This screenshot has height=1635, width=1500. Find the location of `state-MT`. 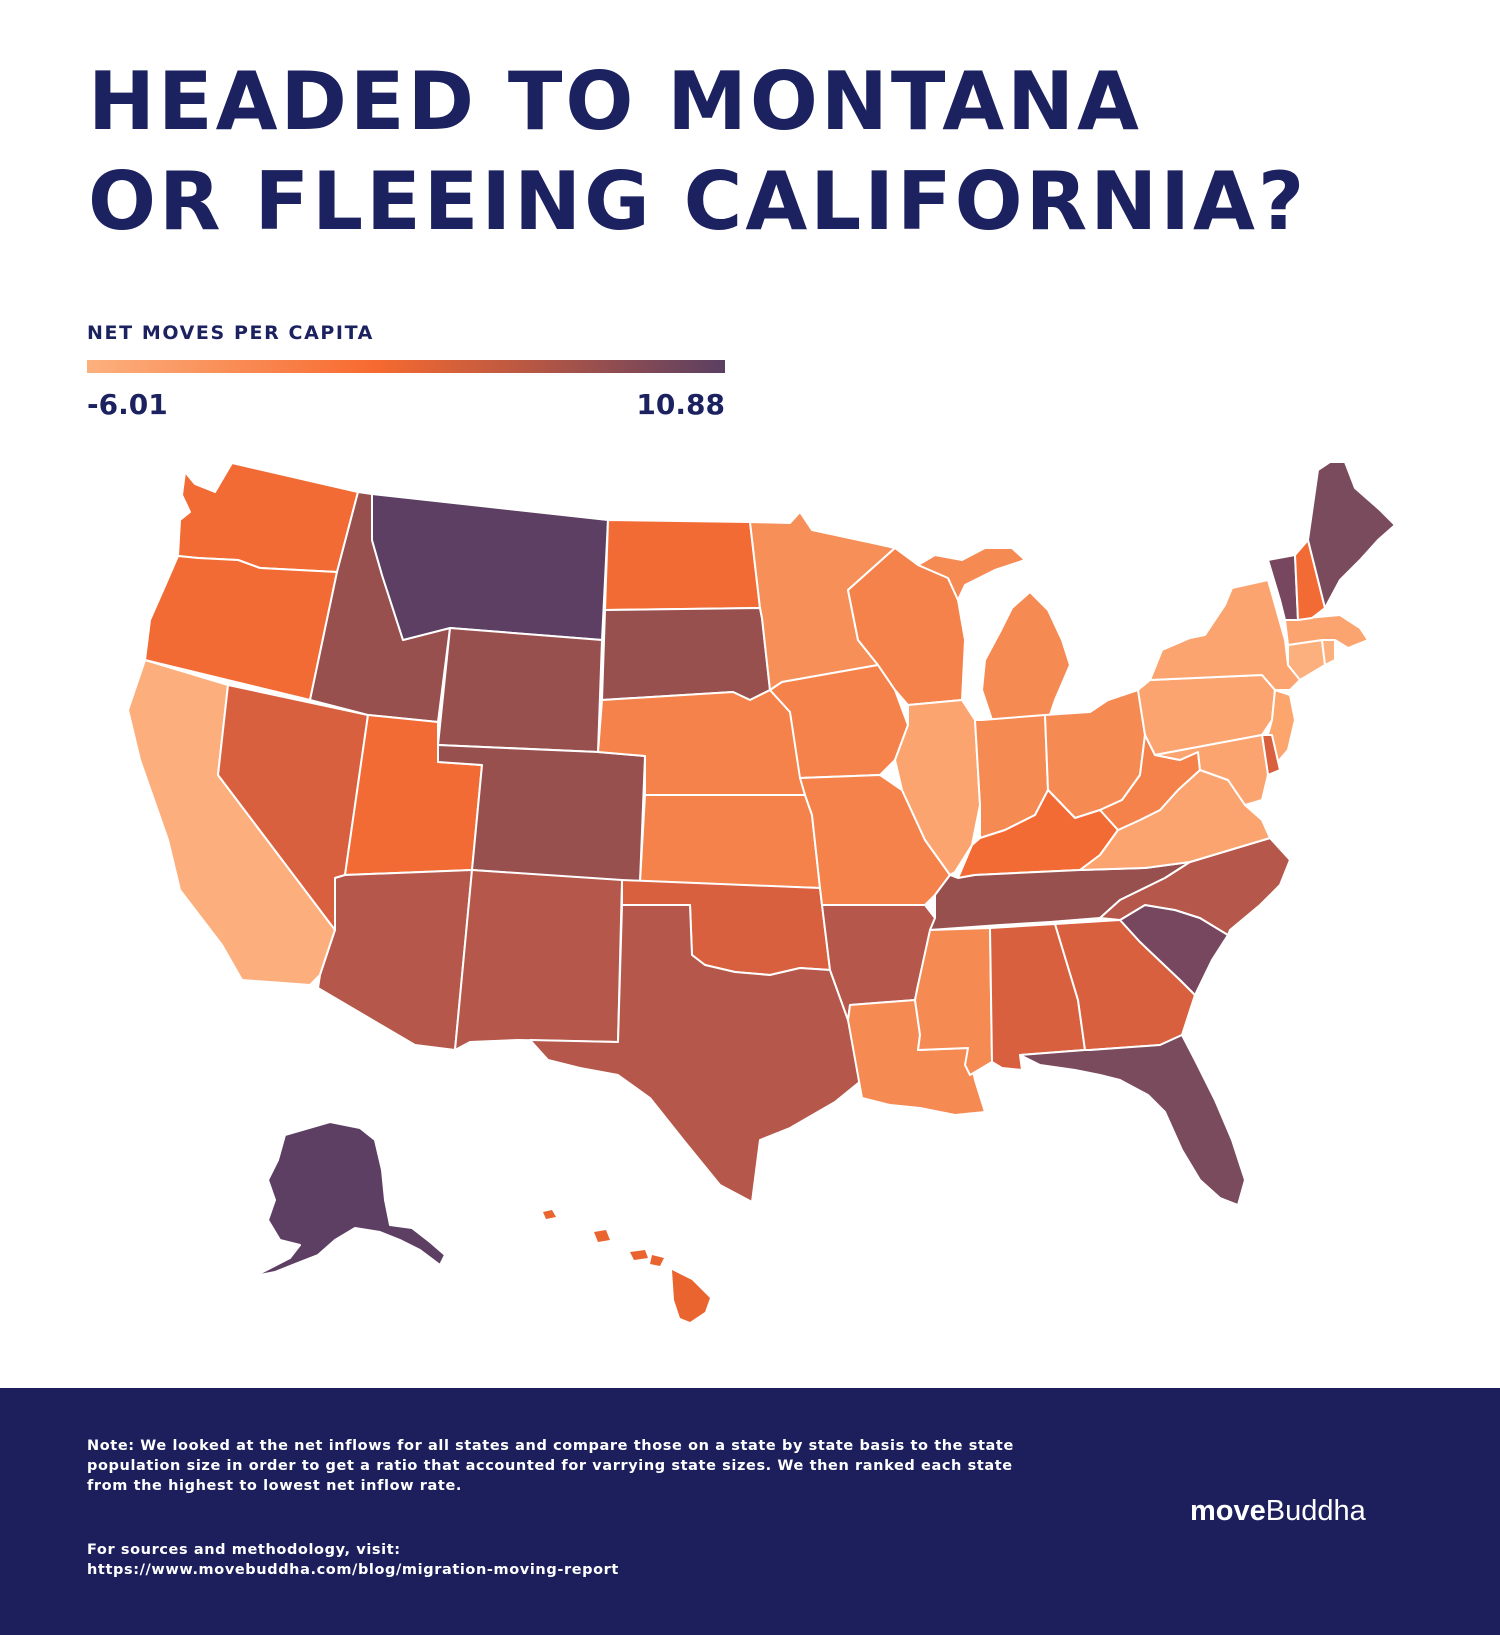

state-MT is located at coordinates (490, 567).